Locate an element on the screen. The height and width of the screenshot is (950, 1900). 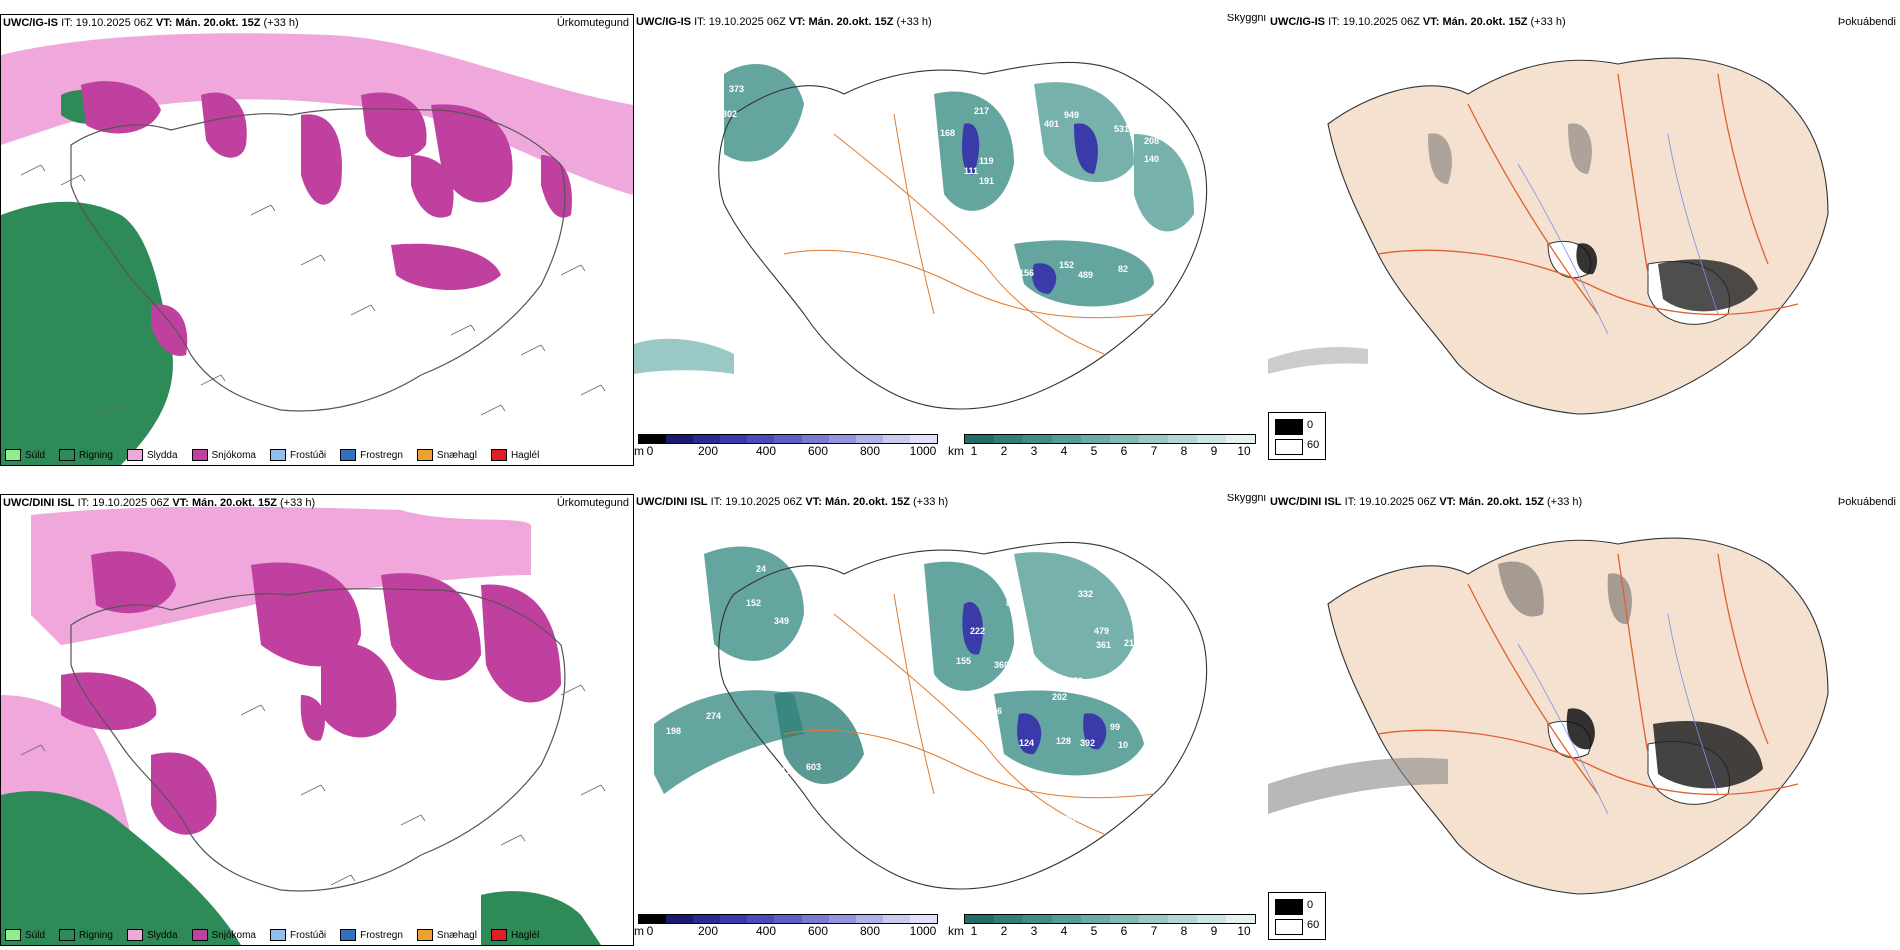
precip-type-map is located at coordinates (303, 725).